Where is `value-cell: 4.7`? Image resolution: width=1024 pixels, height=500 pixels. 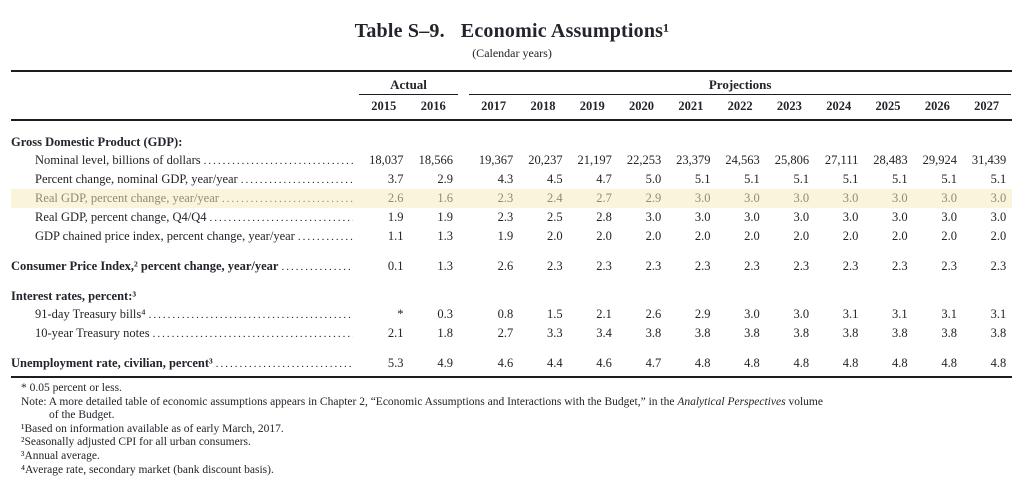 value-cell: 4.7 is located at coordinates (604, 179).